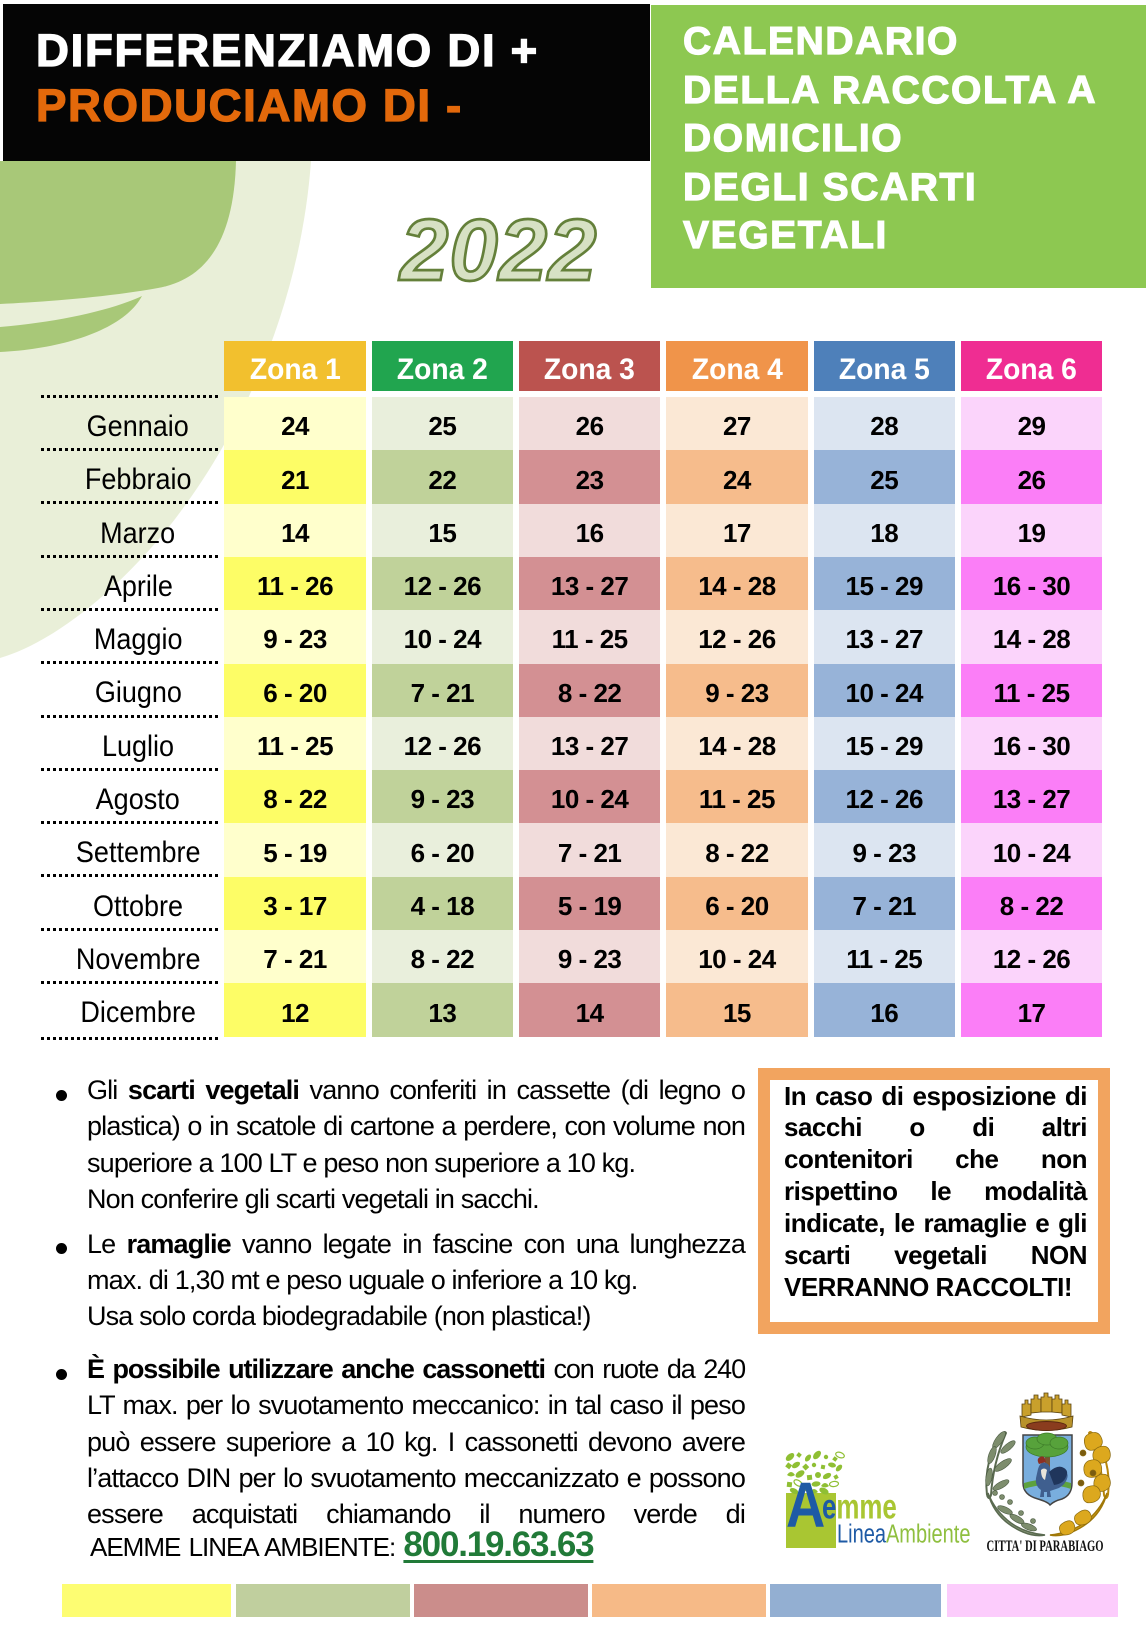  What do you see at coordinates (859, 1507) in the screenshot?
I see `svg-text: emme` at bounding box center [859, 1507].